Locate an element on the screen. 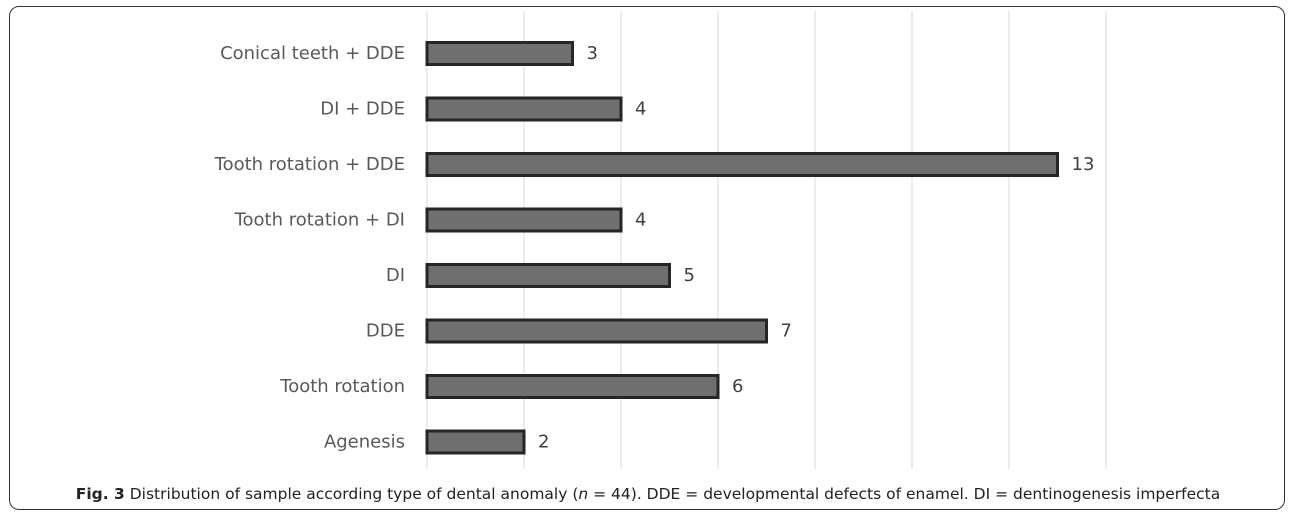  data-label: 3 is located at coordinates (592, 53).